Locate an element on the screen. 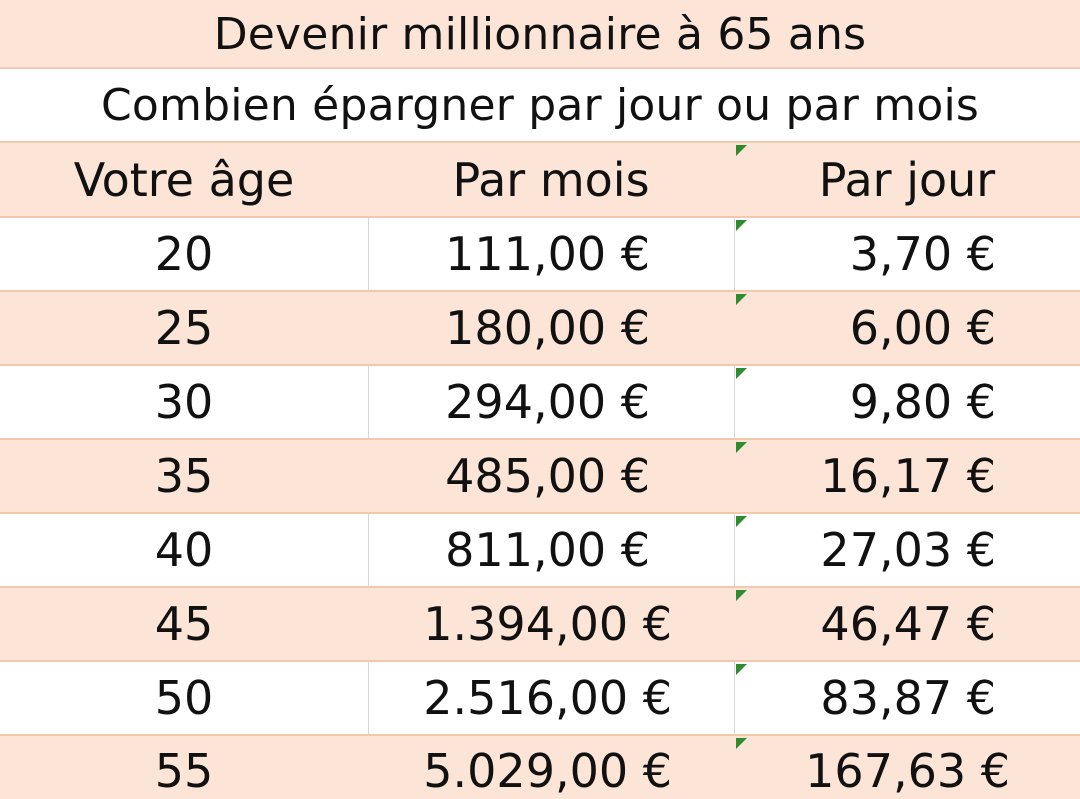 The height and width of the screenshot is (799, 1080). per-month-cell: 2.516,00 € is located at coordinates (547, 698).